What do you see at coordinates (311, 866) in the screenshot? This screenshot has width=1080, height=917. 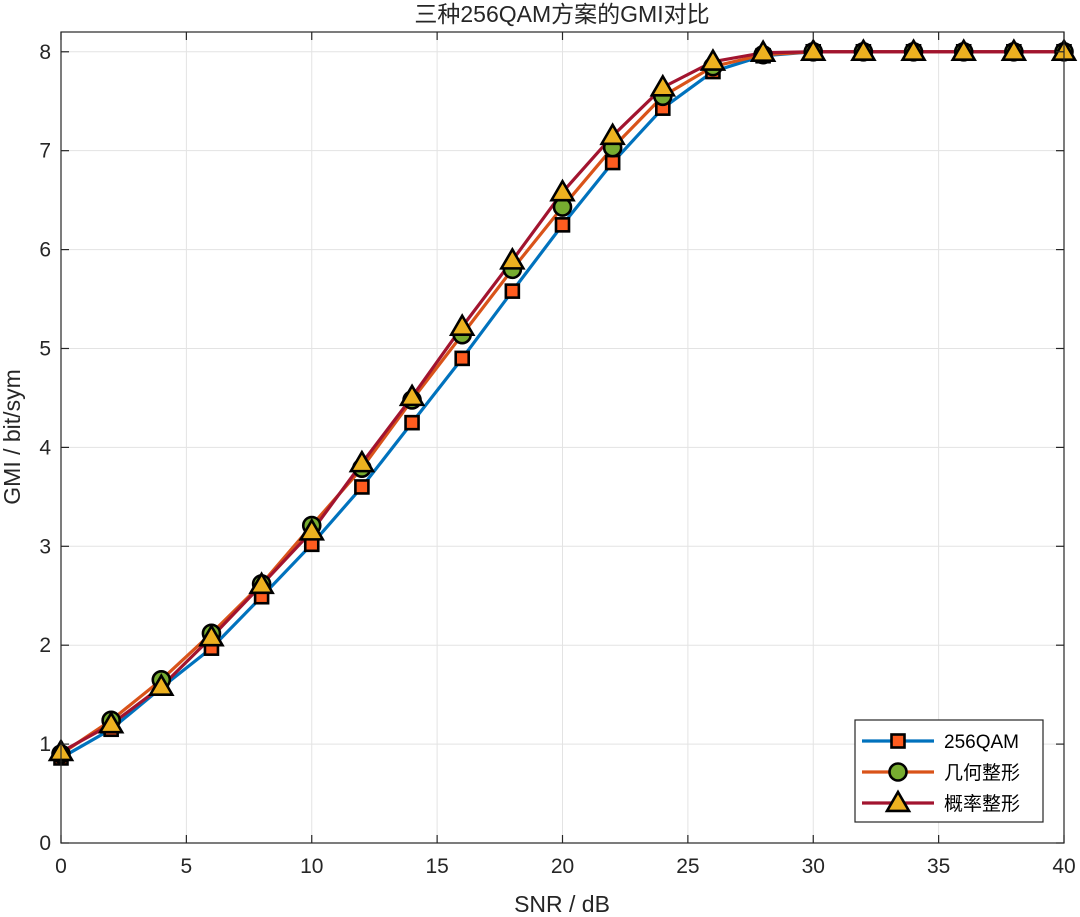 I see `x-tick-label: 10` at bounding box center [311, 866].